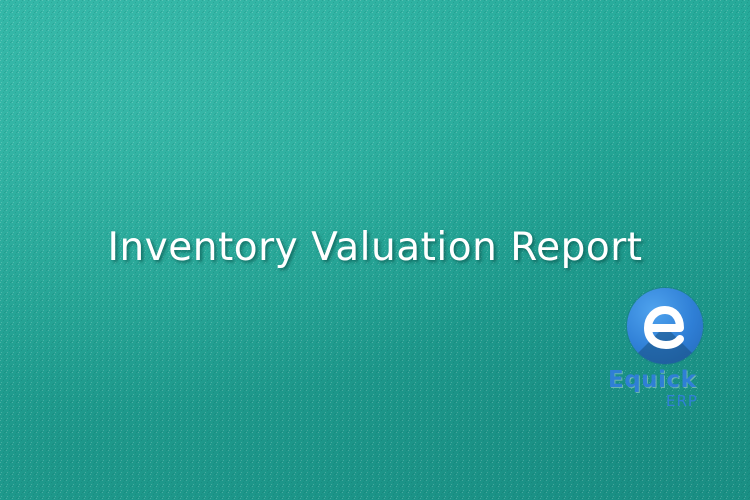 The height and width of the screenshot is (500, 750). Describe the element at coordinates (375, 247) in the screenshot. I see `banner-title: Inventory Valuation Report` at that location.